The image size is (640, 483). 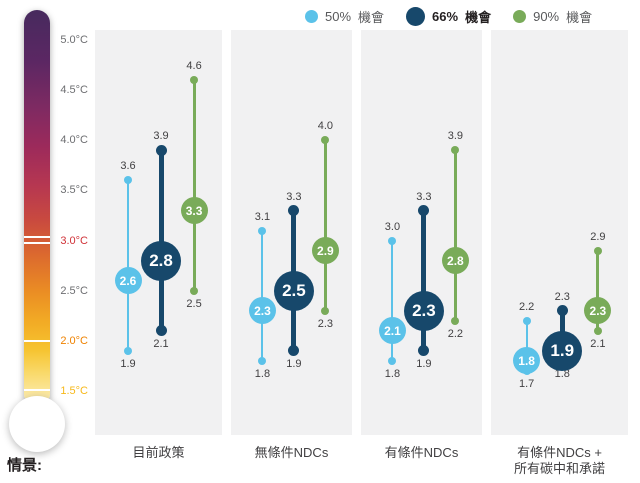 What do you see at coordinates (262, 216) in the screenshot?
I see `range-high-label-p50: 3.1` at bounding box center [262, 216].